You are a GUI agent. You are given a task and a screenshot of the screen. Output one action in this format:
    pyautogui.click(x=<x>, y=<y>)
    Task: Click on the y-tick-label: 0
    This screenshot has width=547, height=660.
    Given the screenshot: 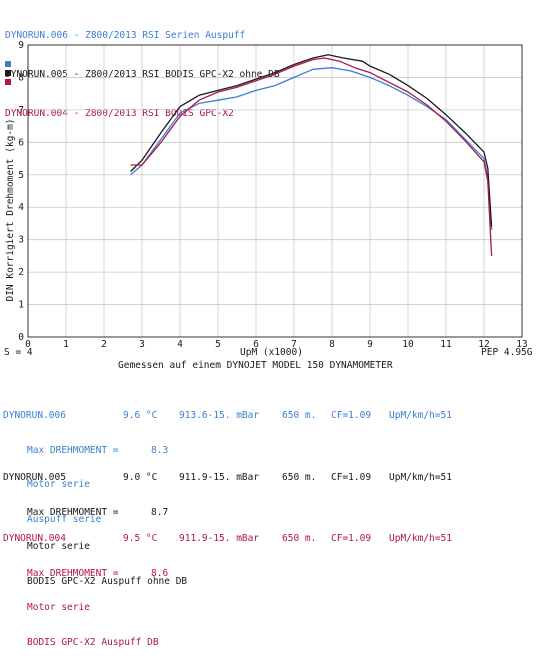 What is the action you would take?
    pyautogui.click(x=21, y=337)
    